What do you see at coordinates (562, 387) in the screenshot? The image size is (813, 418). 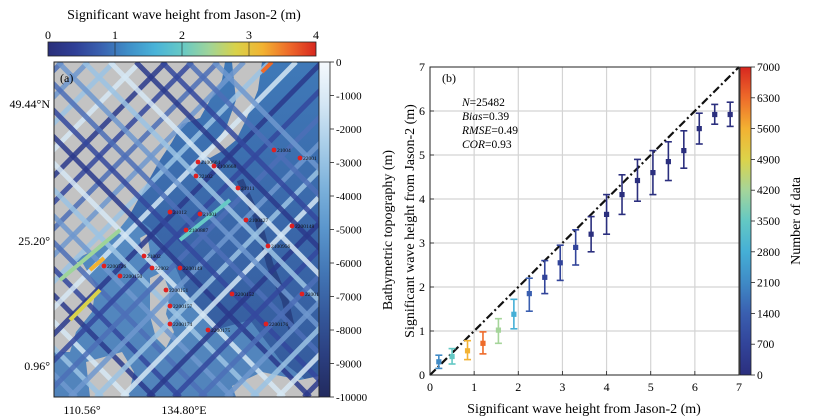 I see `x-tick-label: 3` at bounding box center [562, 387].